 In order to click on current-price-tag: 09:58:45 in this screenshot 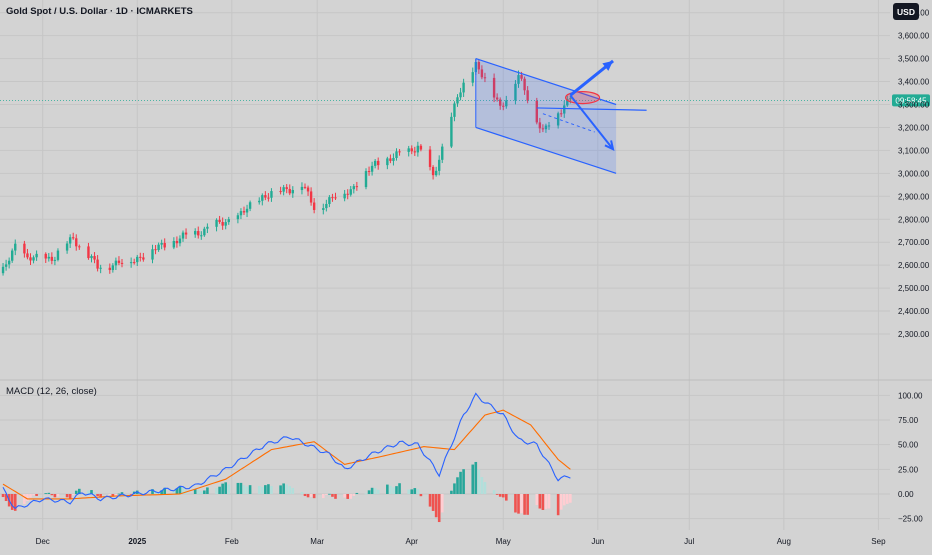, I will do `click(911, 100)`.